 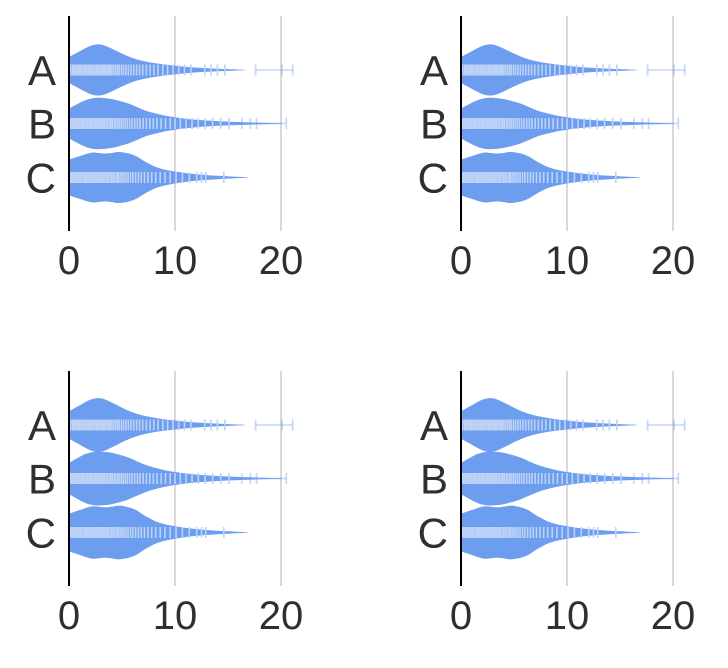 What do you see at coordinates (539, 177) in the screenshot?
I see `rug-ticks-C` at bounding box center [539, 177].